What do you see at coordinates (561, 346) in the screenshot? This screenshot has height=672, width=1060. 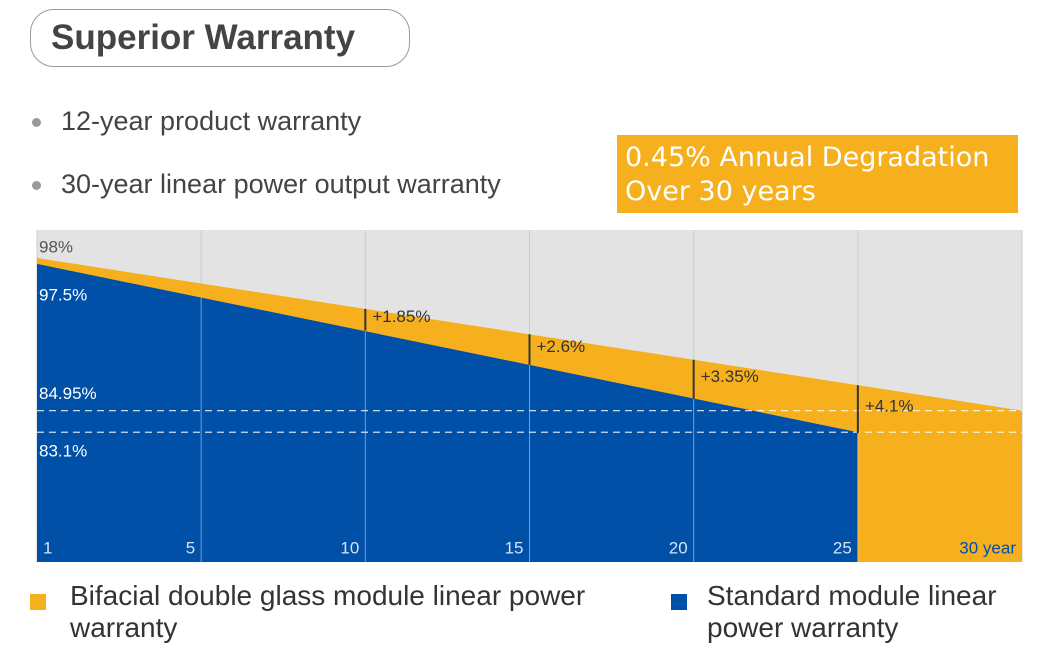 I see `annotation-label: +2.6%` at bounding box center [561, 346].